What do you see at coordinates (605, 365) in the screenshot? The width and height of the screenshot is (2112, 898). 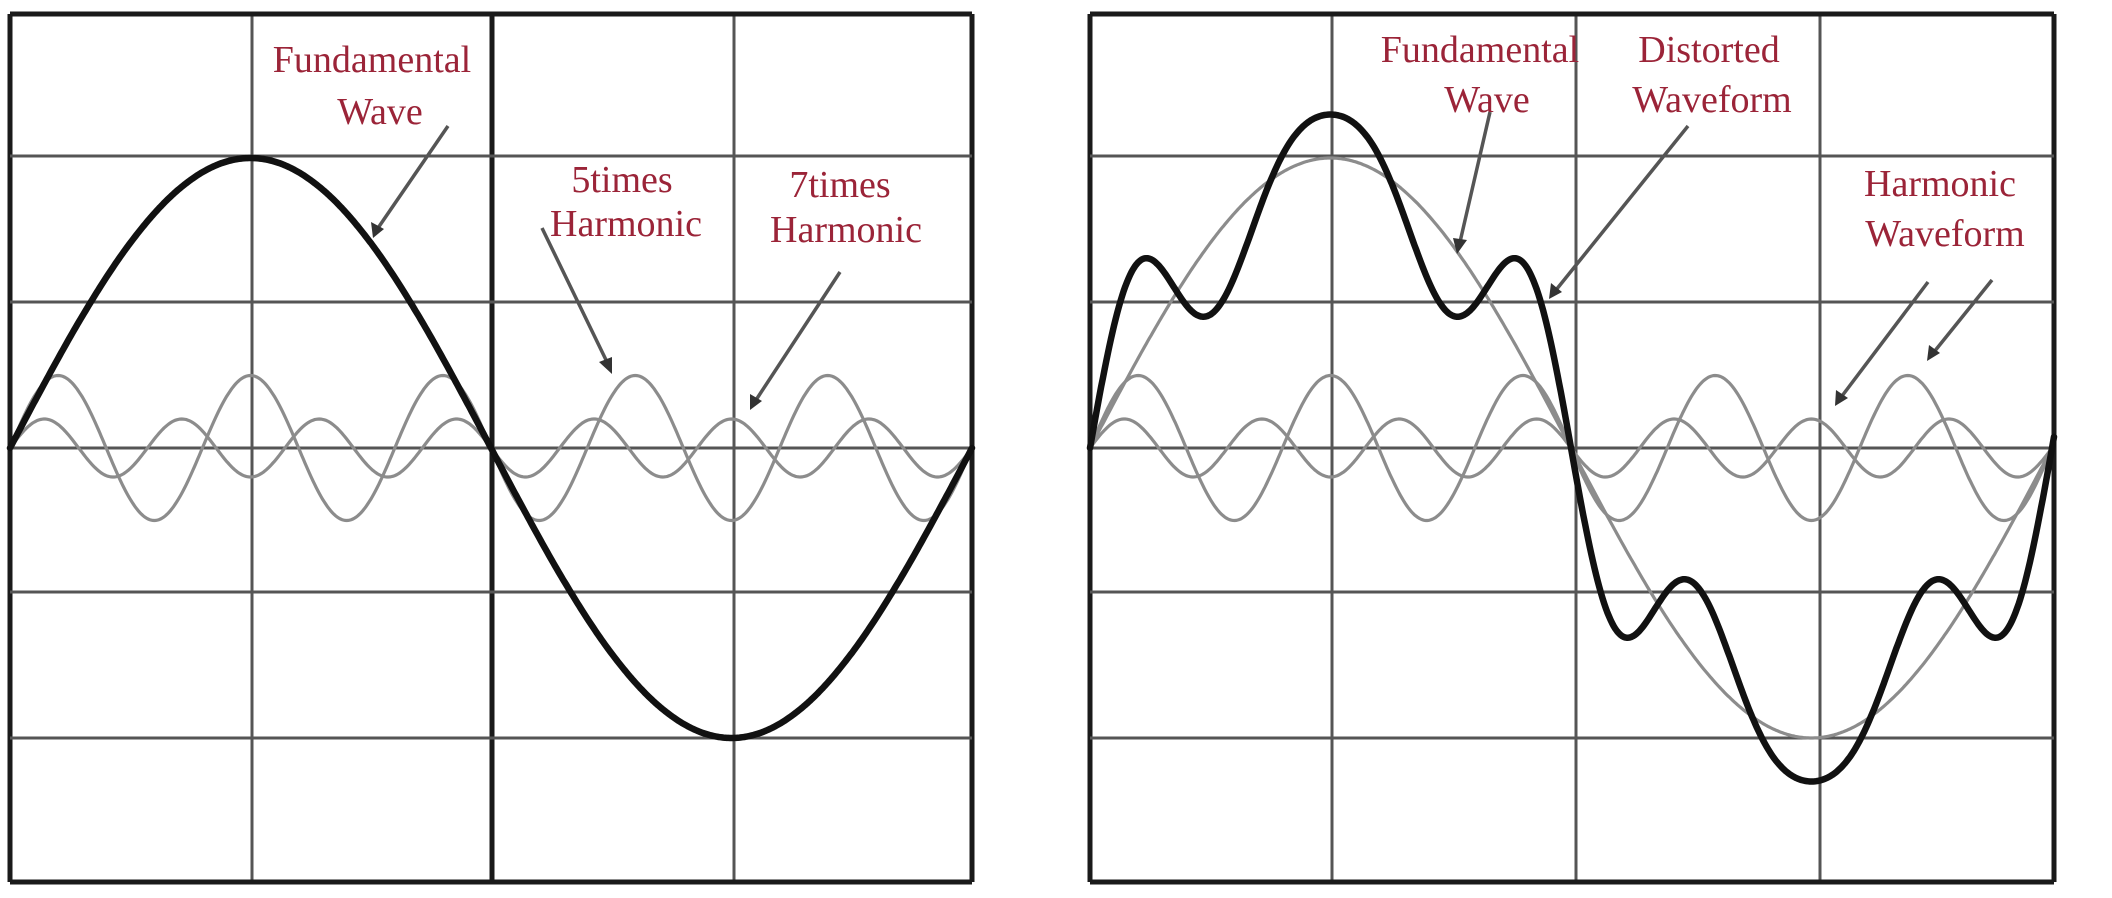 I see `h5-arrow-head` at bounding box center [605, 365].